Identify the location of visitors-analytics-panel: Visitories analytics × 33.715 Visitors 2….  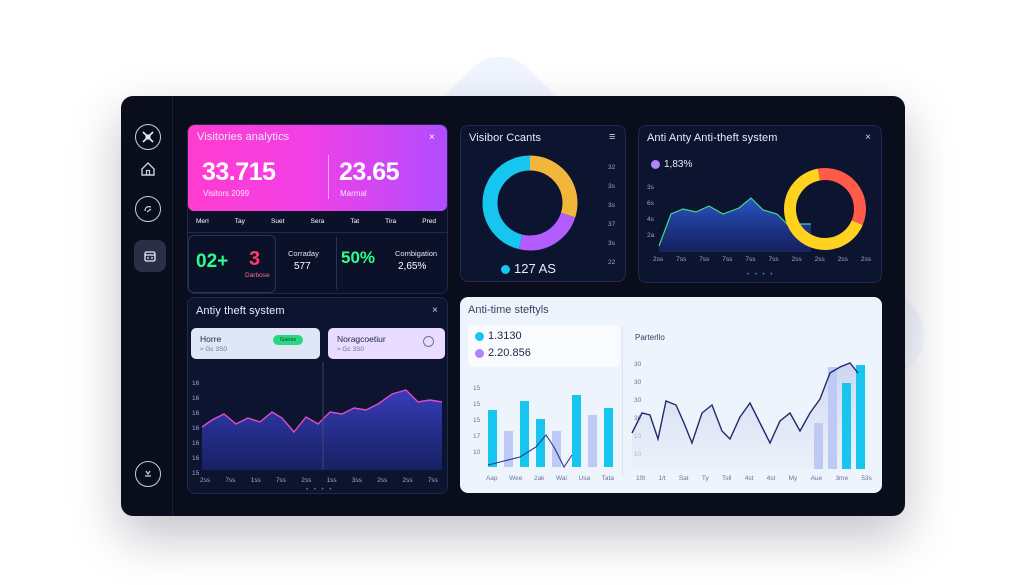
(317, 209).